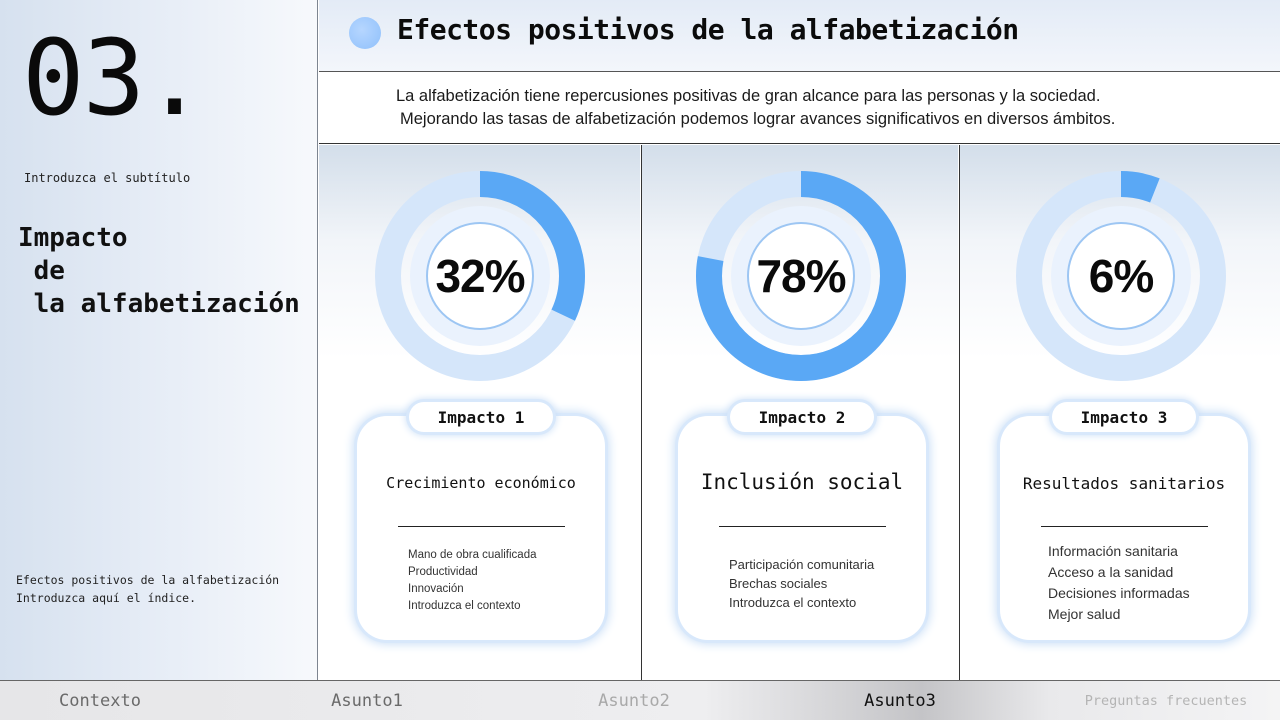 The height and width of the screenshot is (720, 1280). Describe the element at coordinates (1124, 483) in the screenshot. I see `impact-title: Resultados sanitarios` at that location.